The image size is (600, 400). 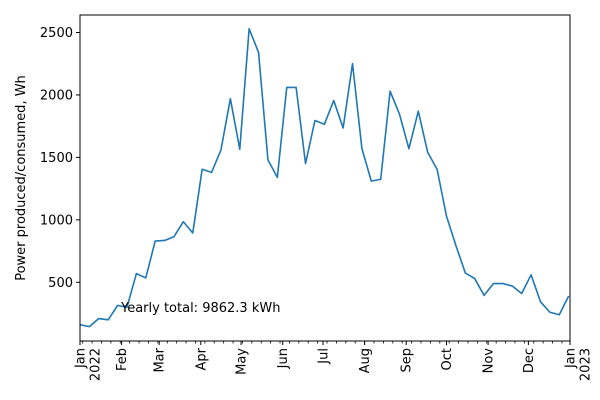 What do you see at coordinates (529, 360) in the screenshot?
I see `x-tick-label: Dec` at bounding box center [529, 360].